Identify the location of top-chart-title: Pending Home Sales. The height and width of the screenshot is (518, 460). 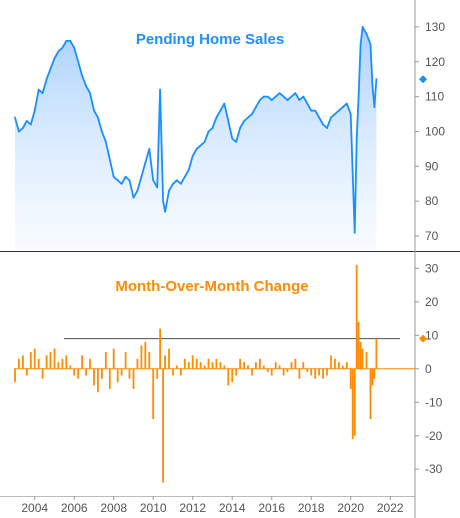
(210, 39).